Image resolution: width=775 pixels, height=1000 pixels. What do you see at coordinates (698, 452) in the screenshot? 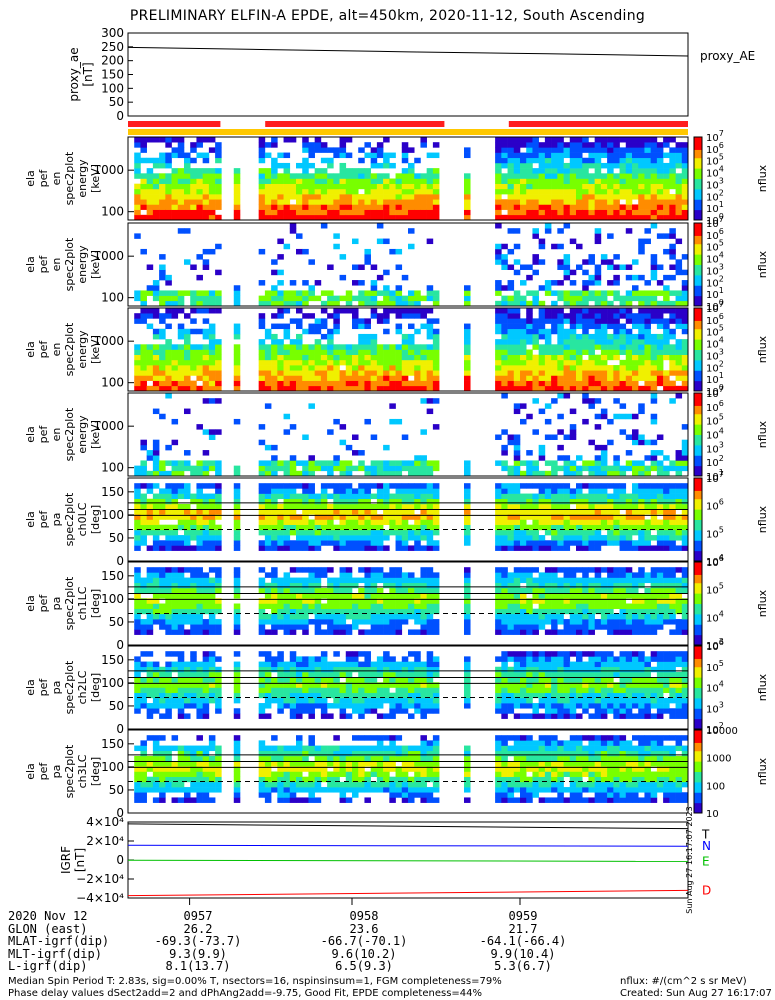
I see `spec-4-colorbar-step` at bounding box center [698, 452].